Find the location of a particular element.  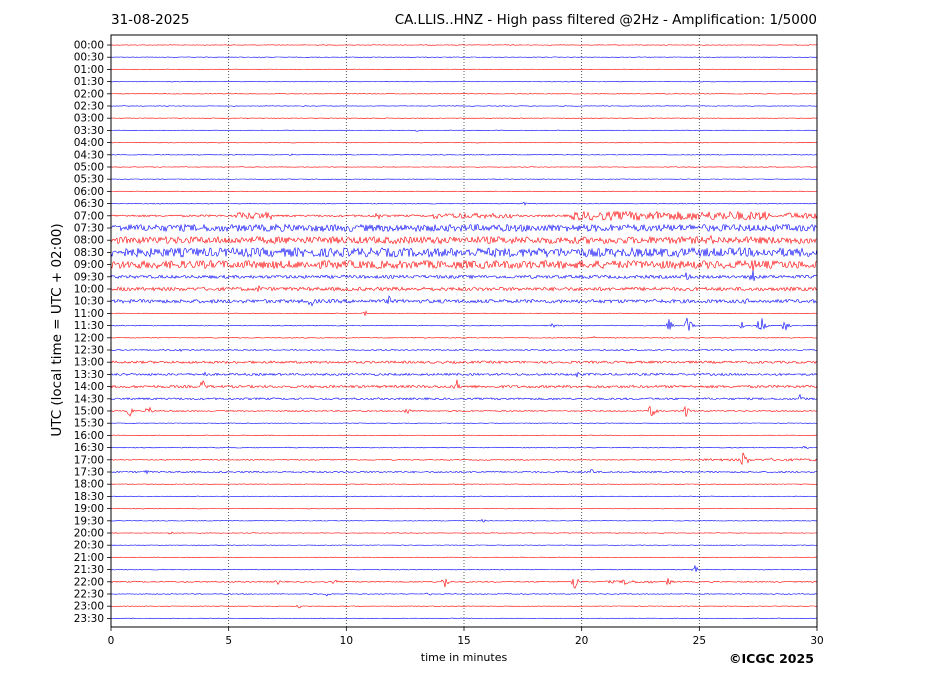

x-axis: 0 5 10 15 20 25 30 is located at coordinates (466, 637).